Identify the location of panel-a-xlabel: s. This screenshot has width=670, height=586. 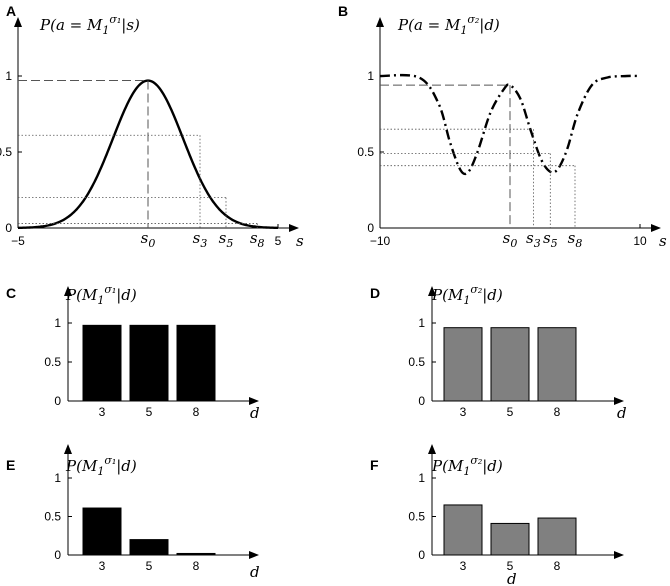
(300, 241).